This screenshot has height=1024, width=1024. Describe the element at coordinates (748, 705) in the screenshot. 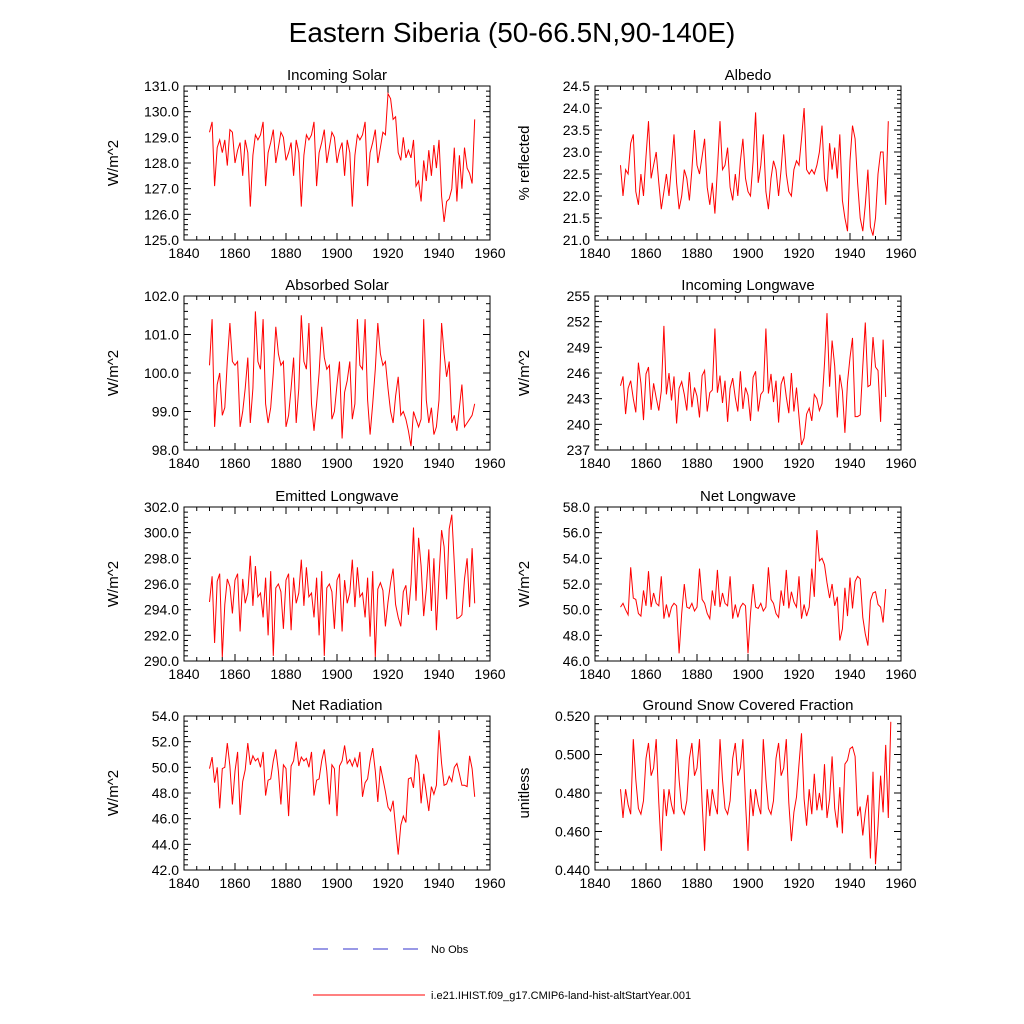

I see `panel-title: Ground Snow Covered Fraction` at that location.